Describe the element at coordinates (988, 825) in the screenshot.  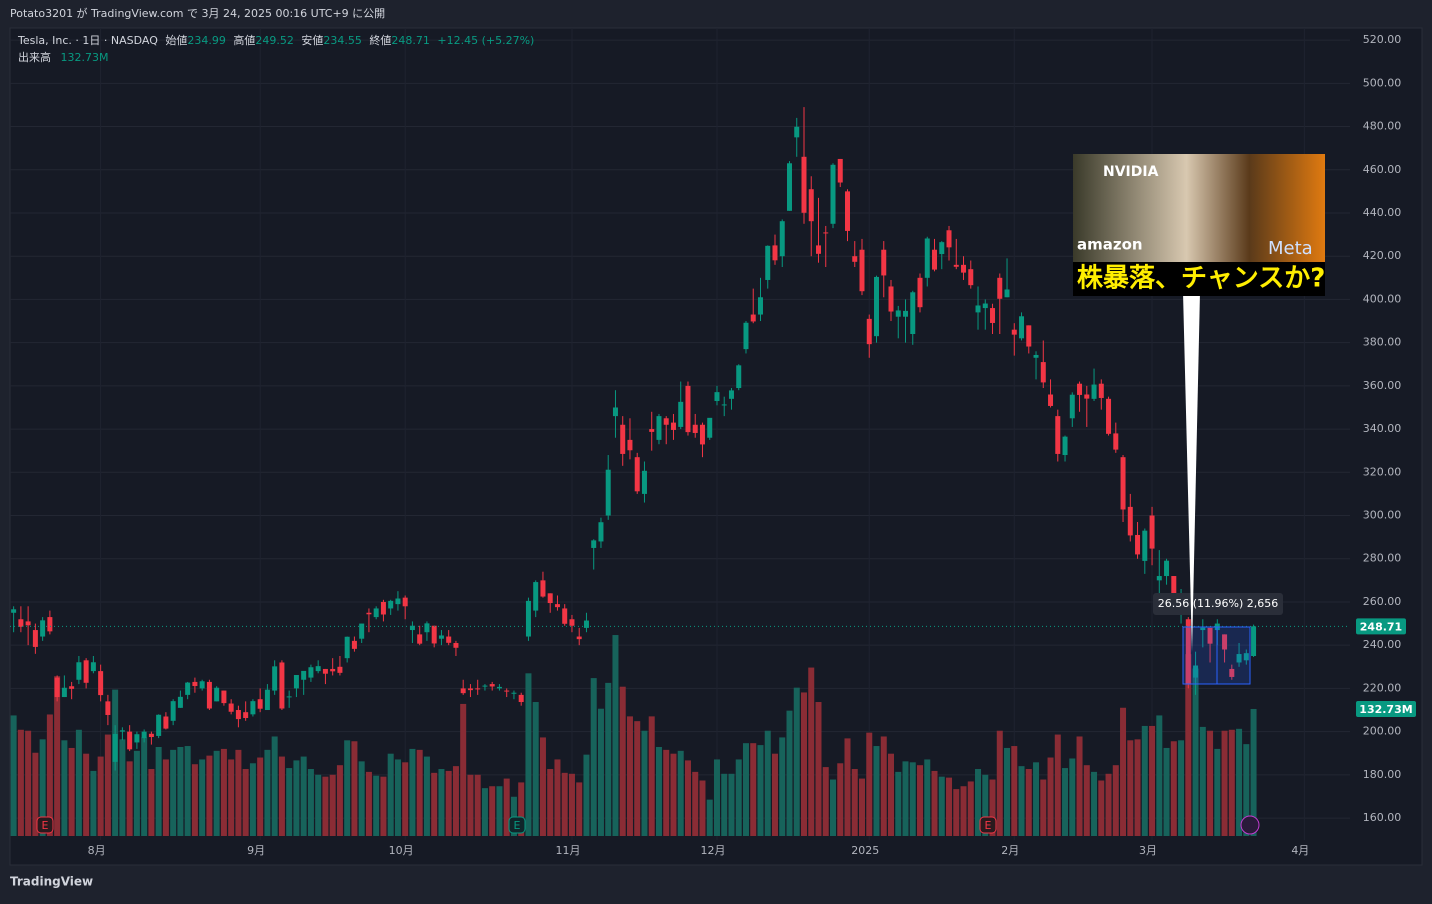
I see `earnings-marker` at that location.